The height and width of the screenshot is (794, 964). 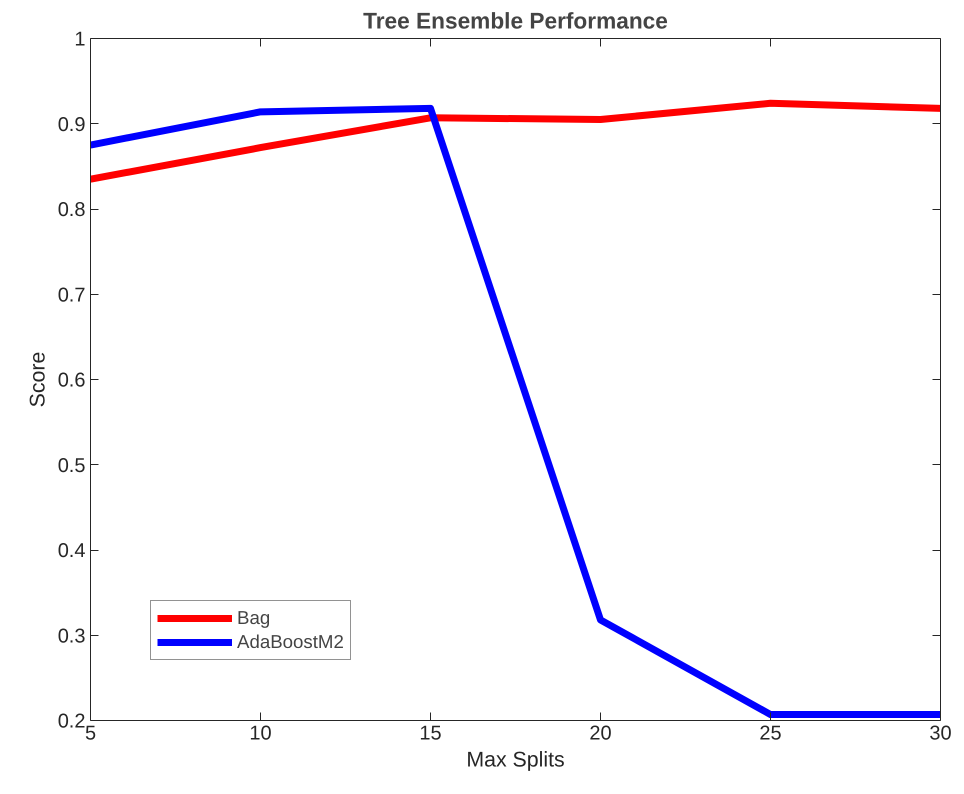 I want to click on y-tick-label: 0.6, so click(x=72, y=381).